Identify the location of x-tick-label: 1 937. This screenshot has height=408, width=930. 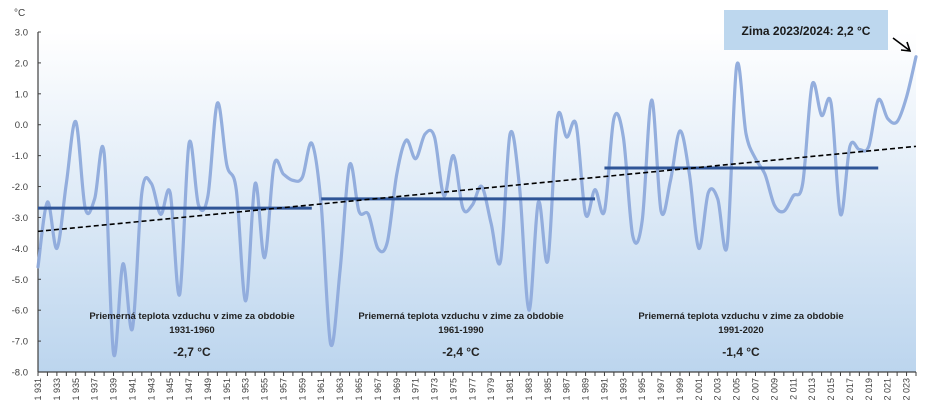
(95, 389).